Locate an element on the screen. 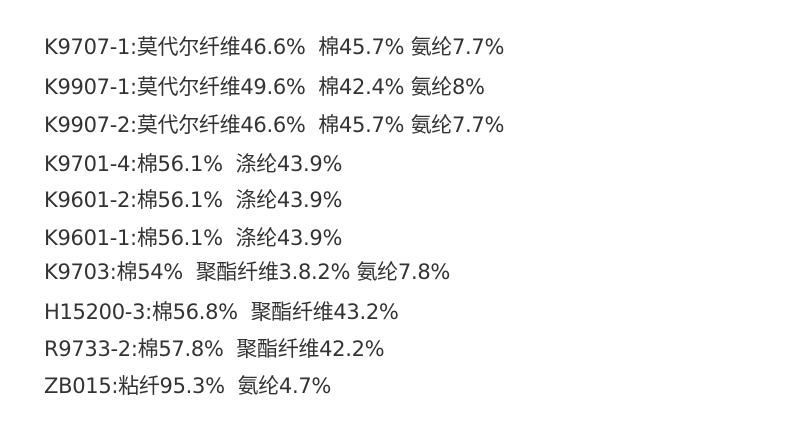 The width and height of the screenshot is (790, 437). composition-line: K9707-1:莫代尔纤维46.6% 棉45.7% 氨纶7.7% is located at coordinates (274, 47).